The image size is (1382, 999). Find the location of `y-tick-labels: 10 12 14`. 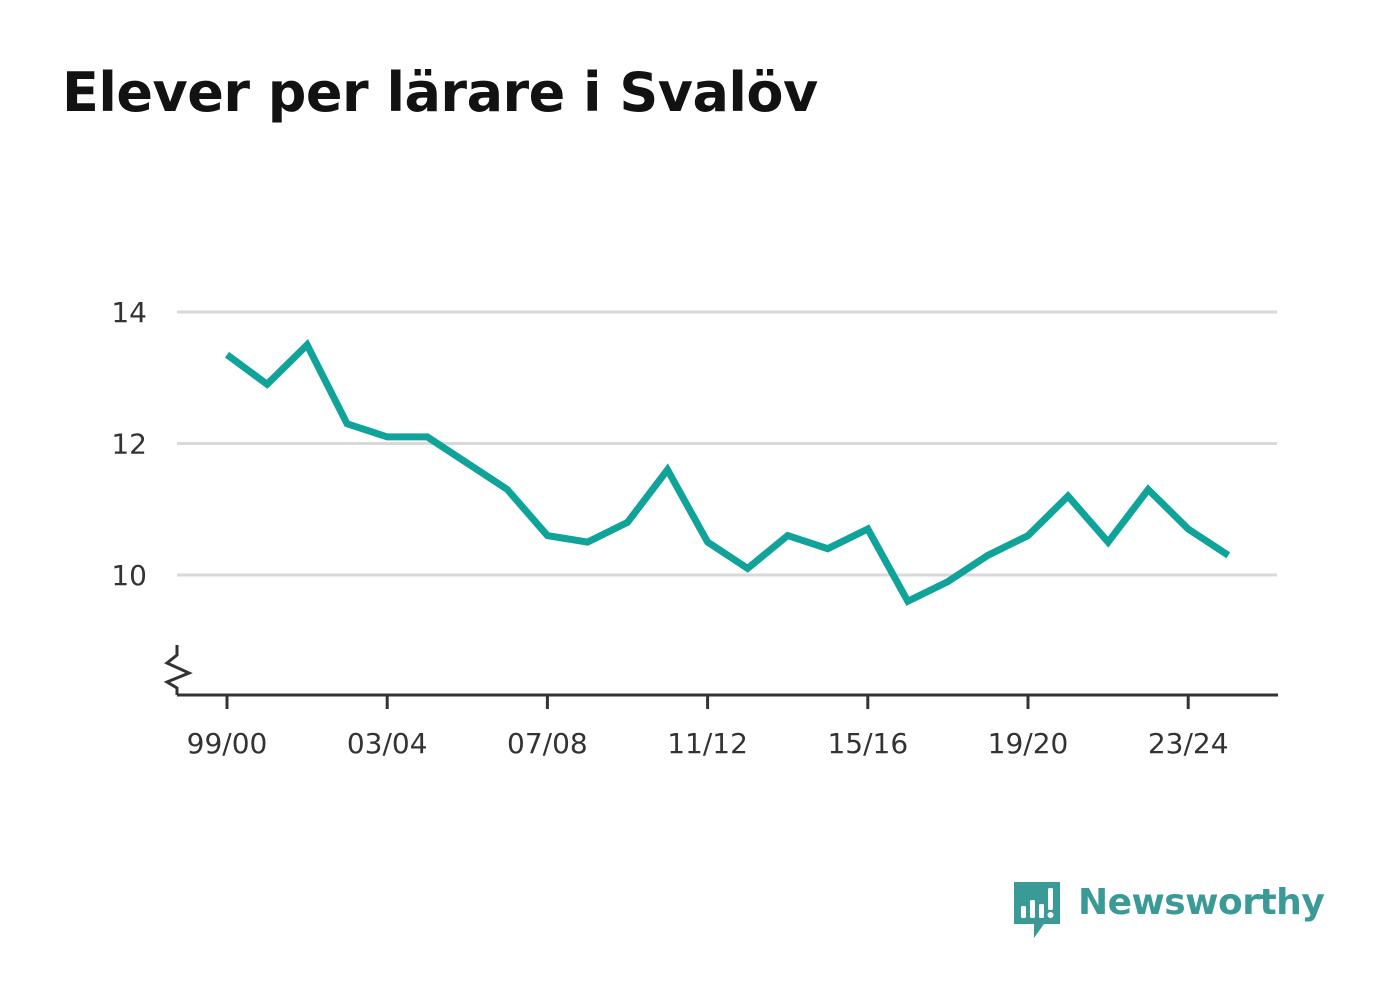

y-tick-labels: 10 12 14 is located at coordinates (129, 444).